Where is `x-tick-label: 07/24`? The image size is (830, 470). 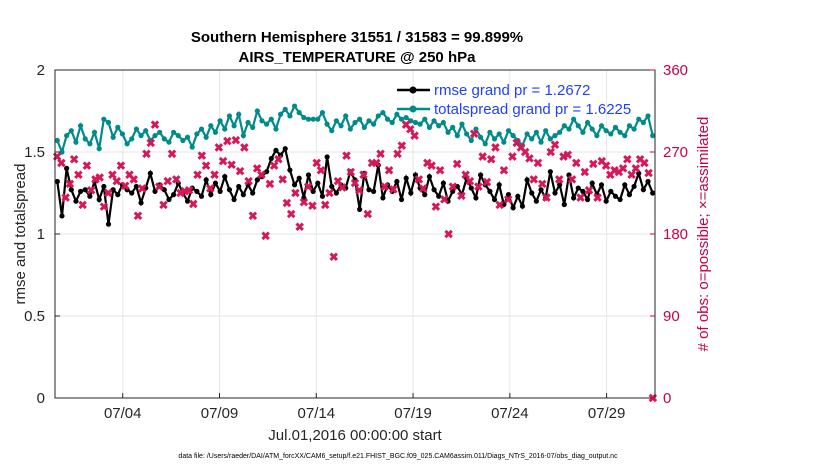 x-tick-label: 07/24 is located at coordinates (510, 413).